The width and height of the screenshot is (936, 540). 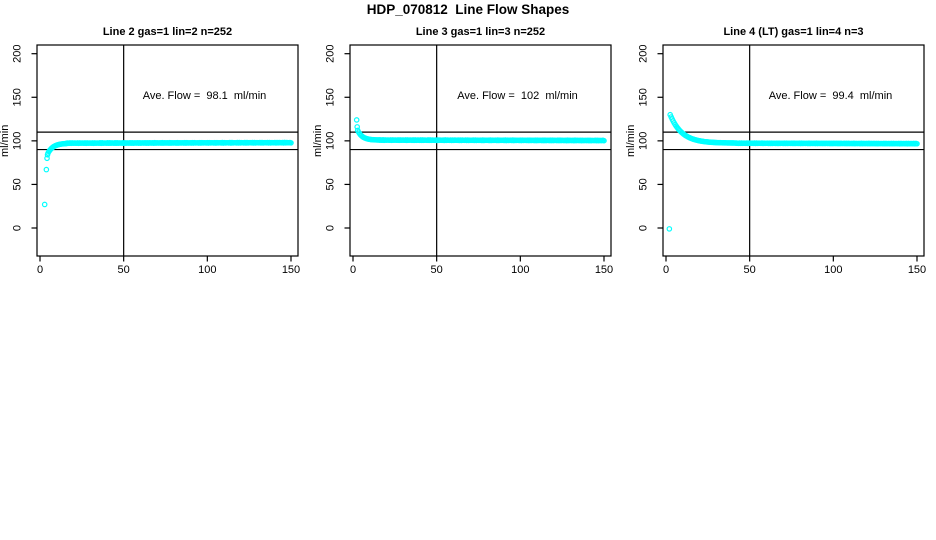 What do you see at coordinates (793, 32) in the screenshot?
I see `panel-title: Line 4 (LT) gas=1 lin=4 n=3` at bounding box center [793, 32].